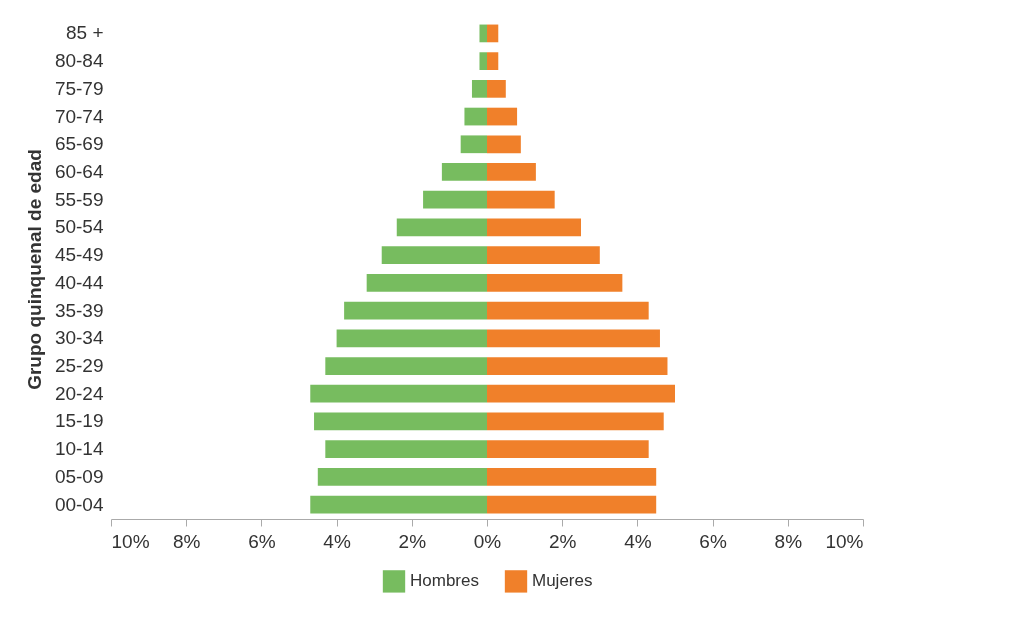 This screenshot has width=1021, height=643. I want to click on y-tick-label: 20-24, so click(79, 393).